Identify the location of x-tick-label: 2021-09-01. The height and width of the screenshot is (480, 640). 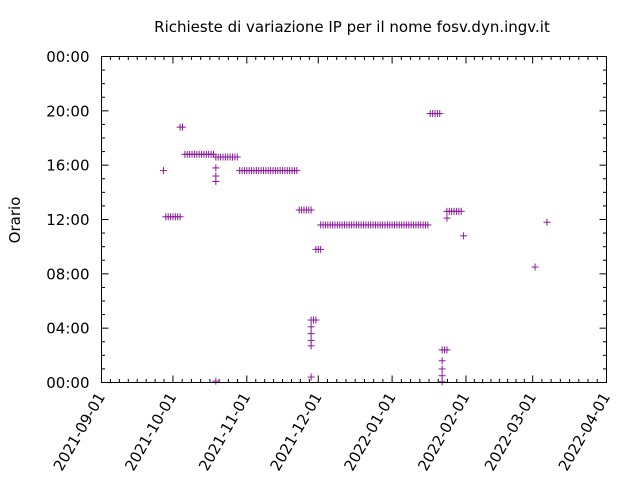
(79, 432).